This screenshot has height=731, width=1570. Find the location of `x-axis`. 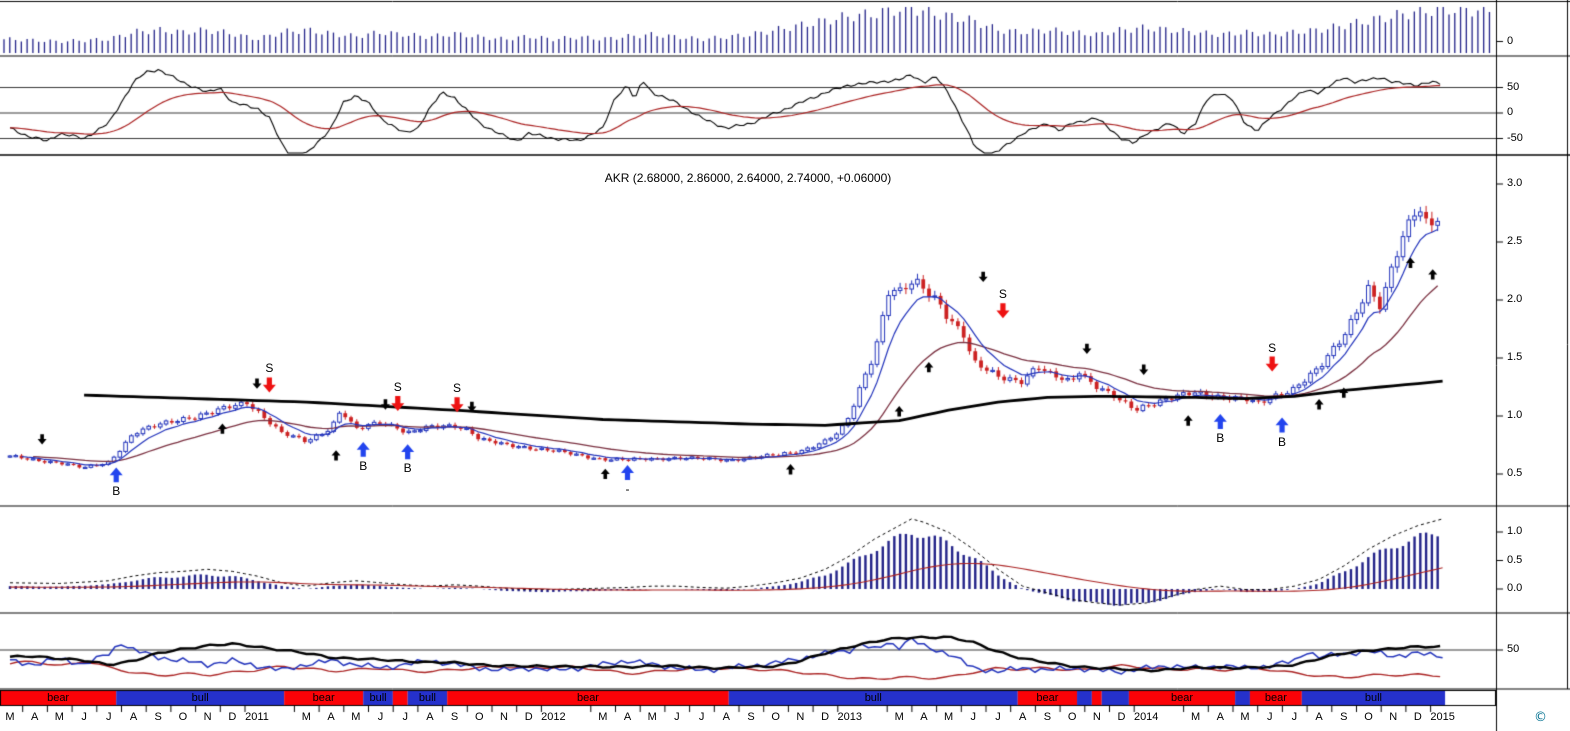

x-axis is located at coordinates (748, 718).